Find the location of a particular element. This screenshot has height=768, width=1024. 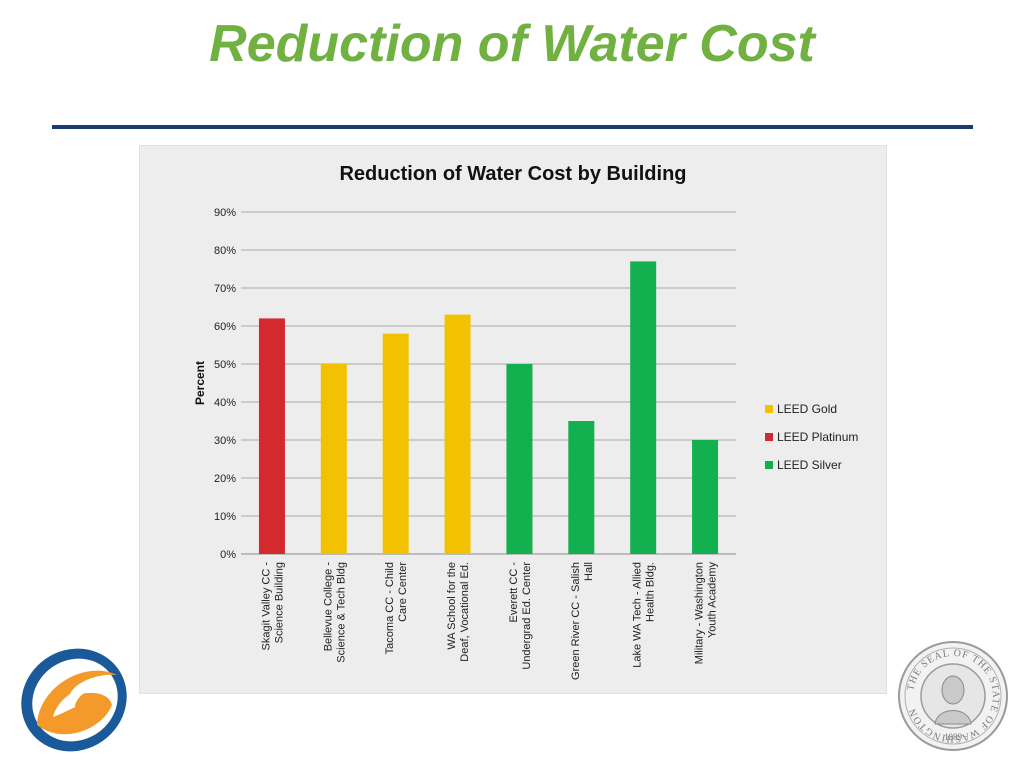

x-tick-label-line: WA School for the is located at coordinates (452, 606).